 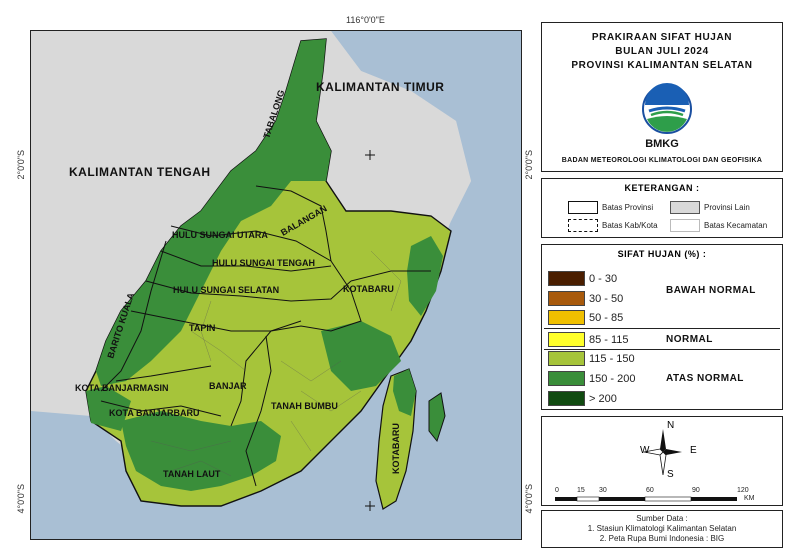 What do you see at coordinates (603, 398) in the screenshot?
I see `legend-label-6: > 200` at bounding box center [603, 398].